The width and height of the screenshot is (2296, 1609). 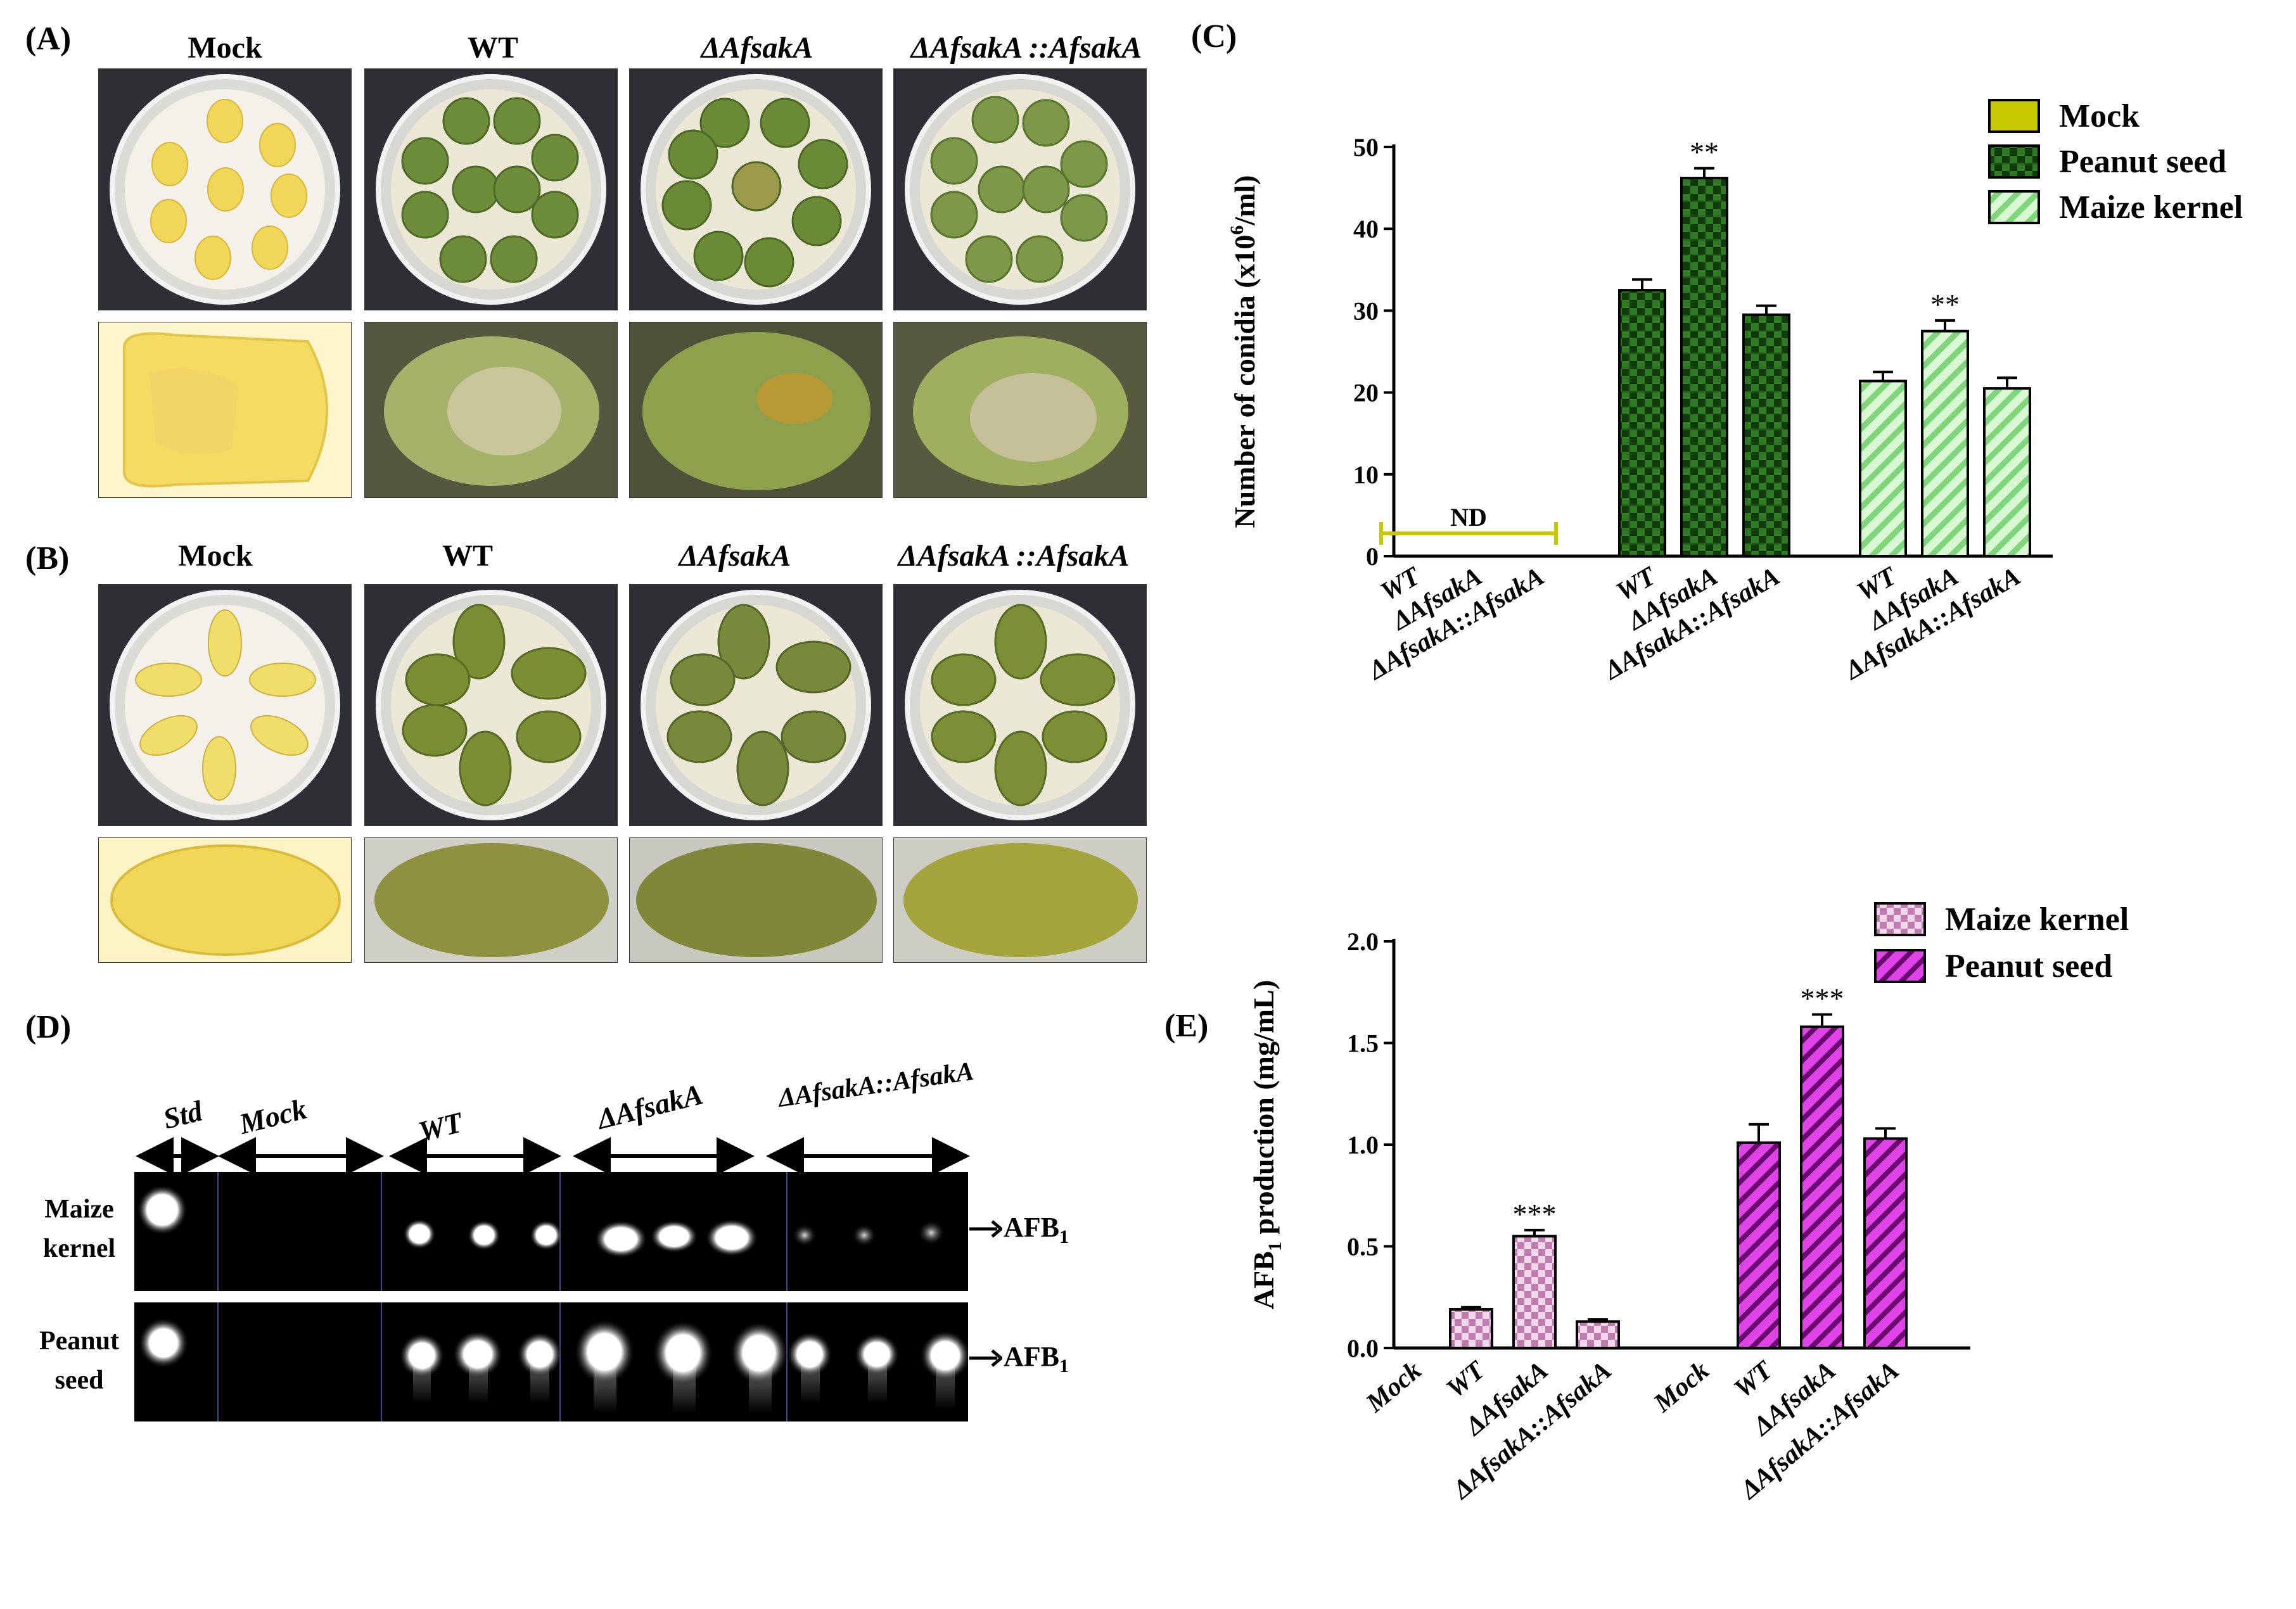 I want to click on y-tick-label: 40, so click(x=1366, y=229).